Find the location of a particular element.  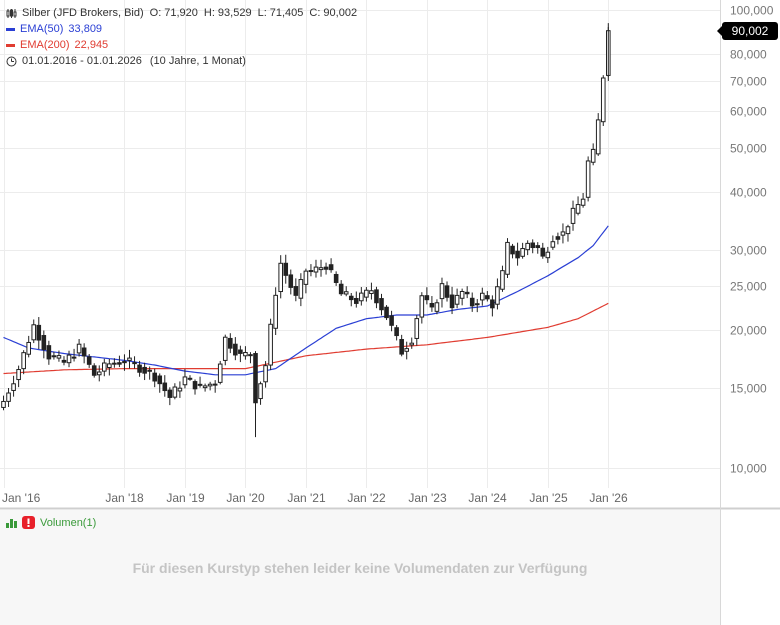

x-tick-label: Jan '18 is located at coordinates (124, 498).